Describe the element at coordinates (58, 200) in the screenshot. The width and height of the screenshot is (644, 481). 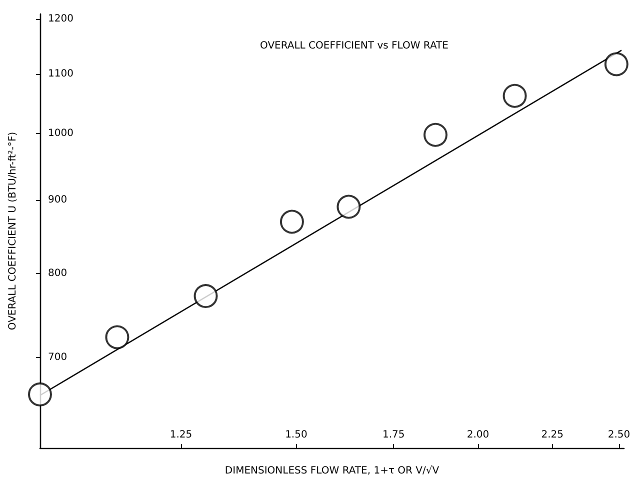
I see `y-tick-label: 900` at that location.